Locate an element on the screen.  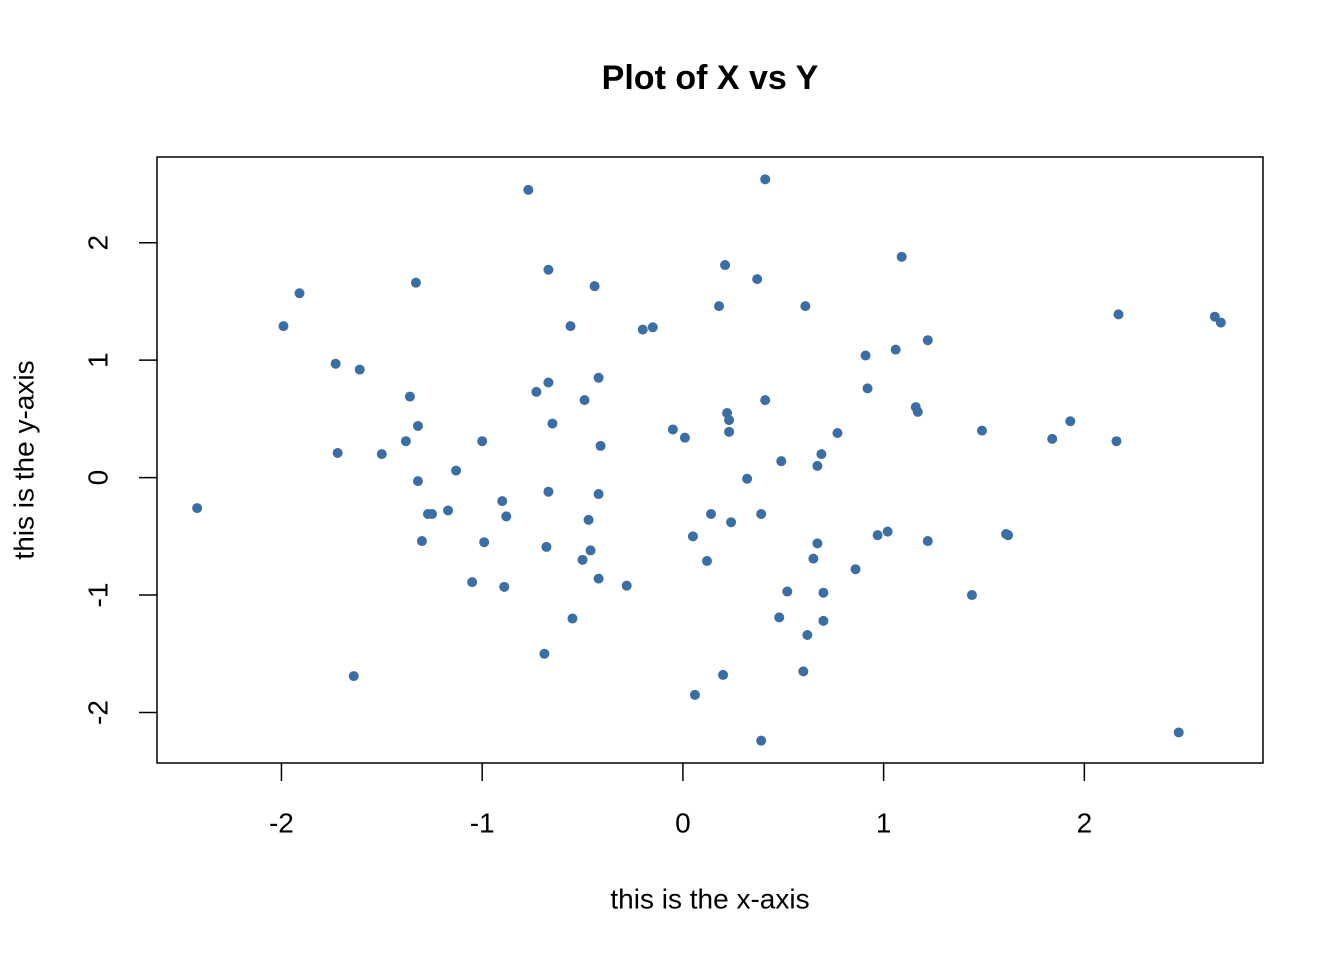
x-tick-label: -1 is located at coordinates (482, 822).